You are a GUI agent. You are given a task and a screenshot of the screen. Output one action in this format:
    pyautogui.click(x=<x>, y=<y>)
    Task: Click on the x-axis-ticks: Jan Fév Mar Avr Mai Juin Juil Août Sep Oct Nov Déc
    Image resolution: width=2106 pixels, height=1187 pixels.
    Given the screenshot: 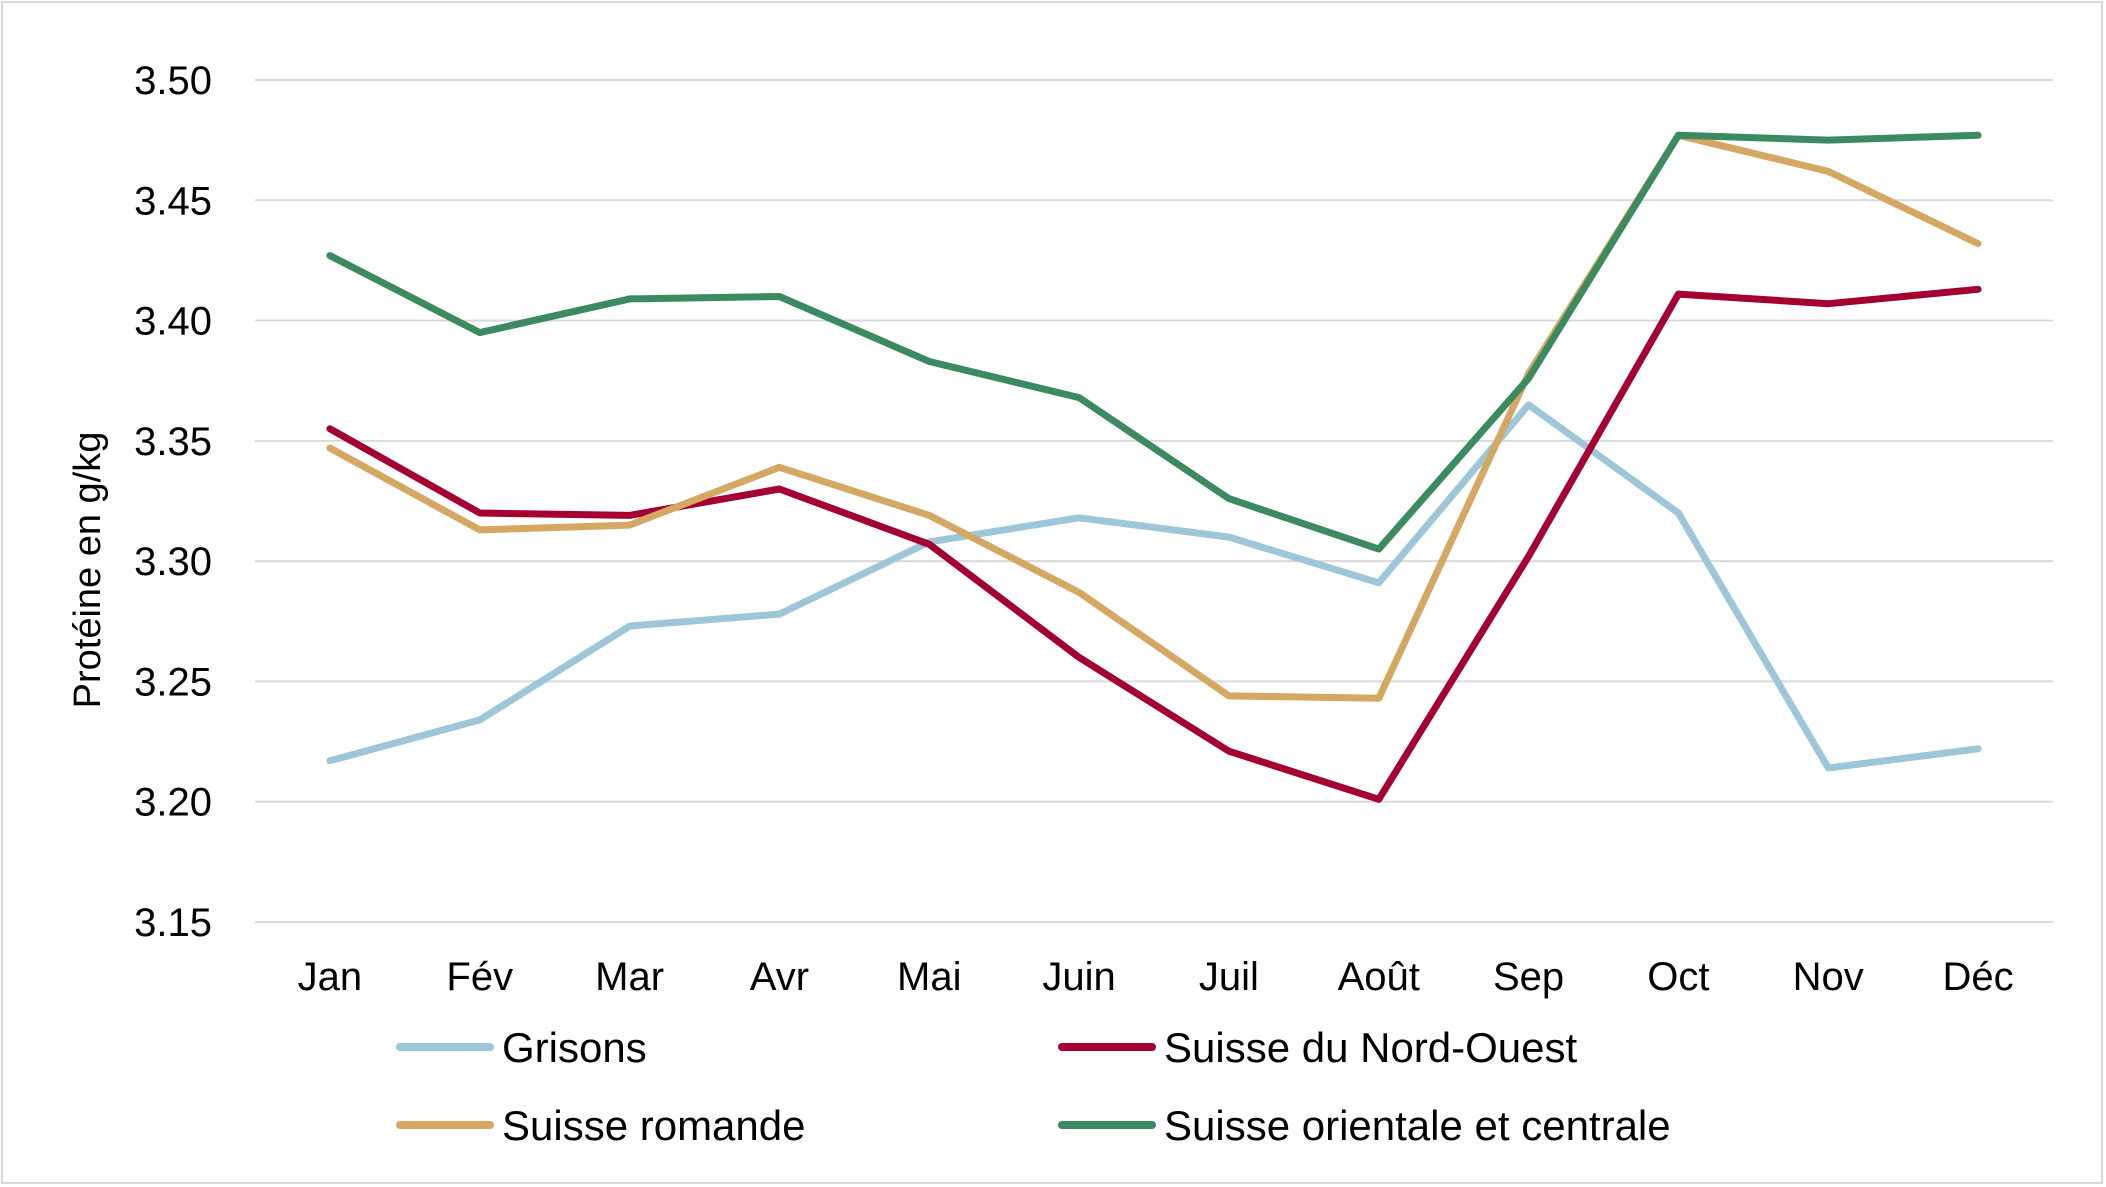 What is the action you would take?
    pyautogui.click(x=1156, y=977)
    